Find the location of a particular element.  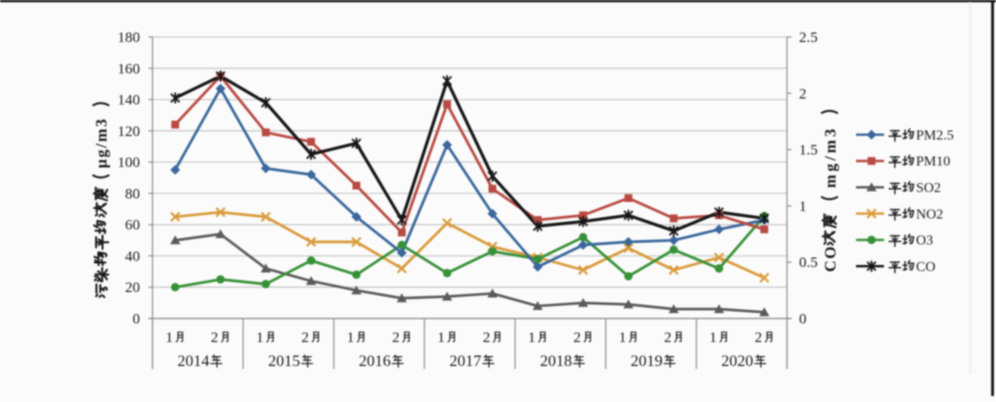

svg-text: 2014 is located at coordinates (193, 361).